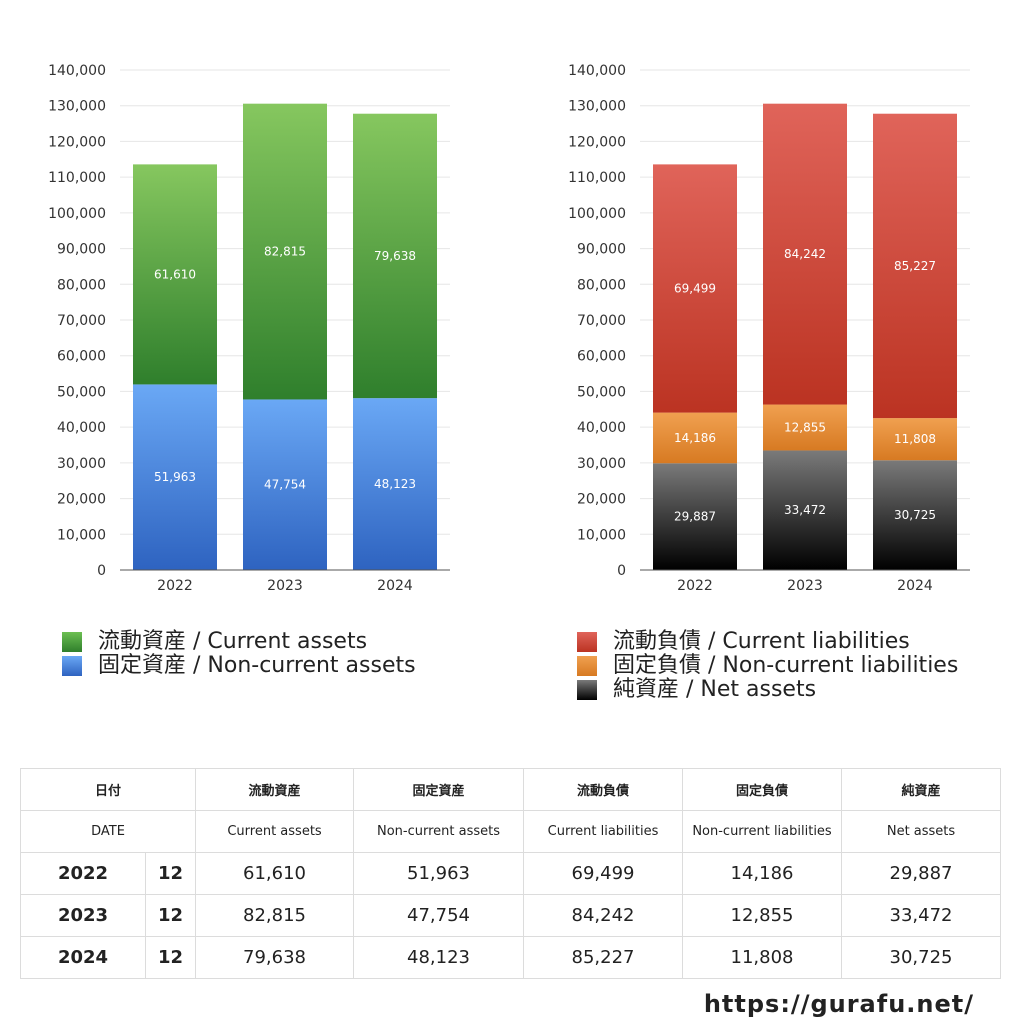 The height and width of the screenshot is (1024, 1024). Describe the element at coordinates (108, 831) in the screenshot. I see `header-date-en: DATE` at that location.